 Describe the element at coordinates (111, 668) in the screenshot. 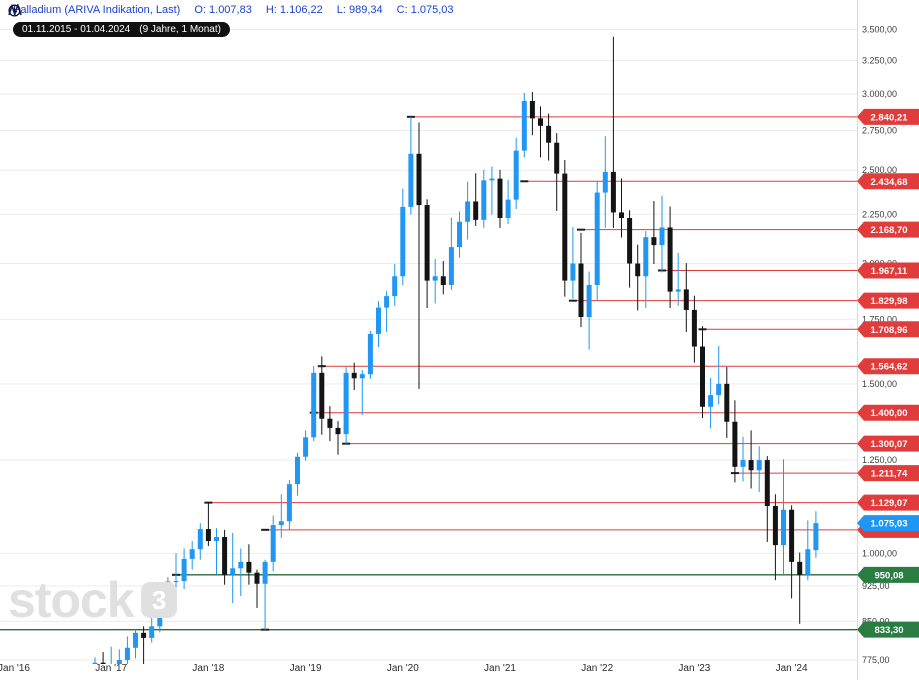

I see `x-tick-label: Jan '17` at that location.